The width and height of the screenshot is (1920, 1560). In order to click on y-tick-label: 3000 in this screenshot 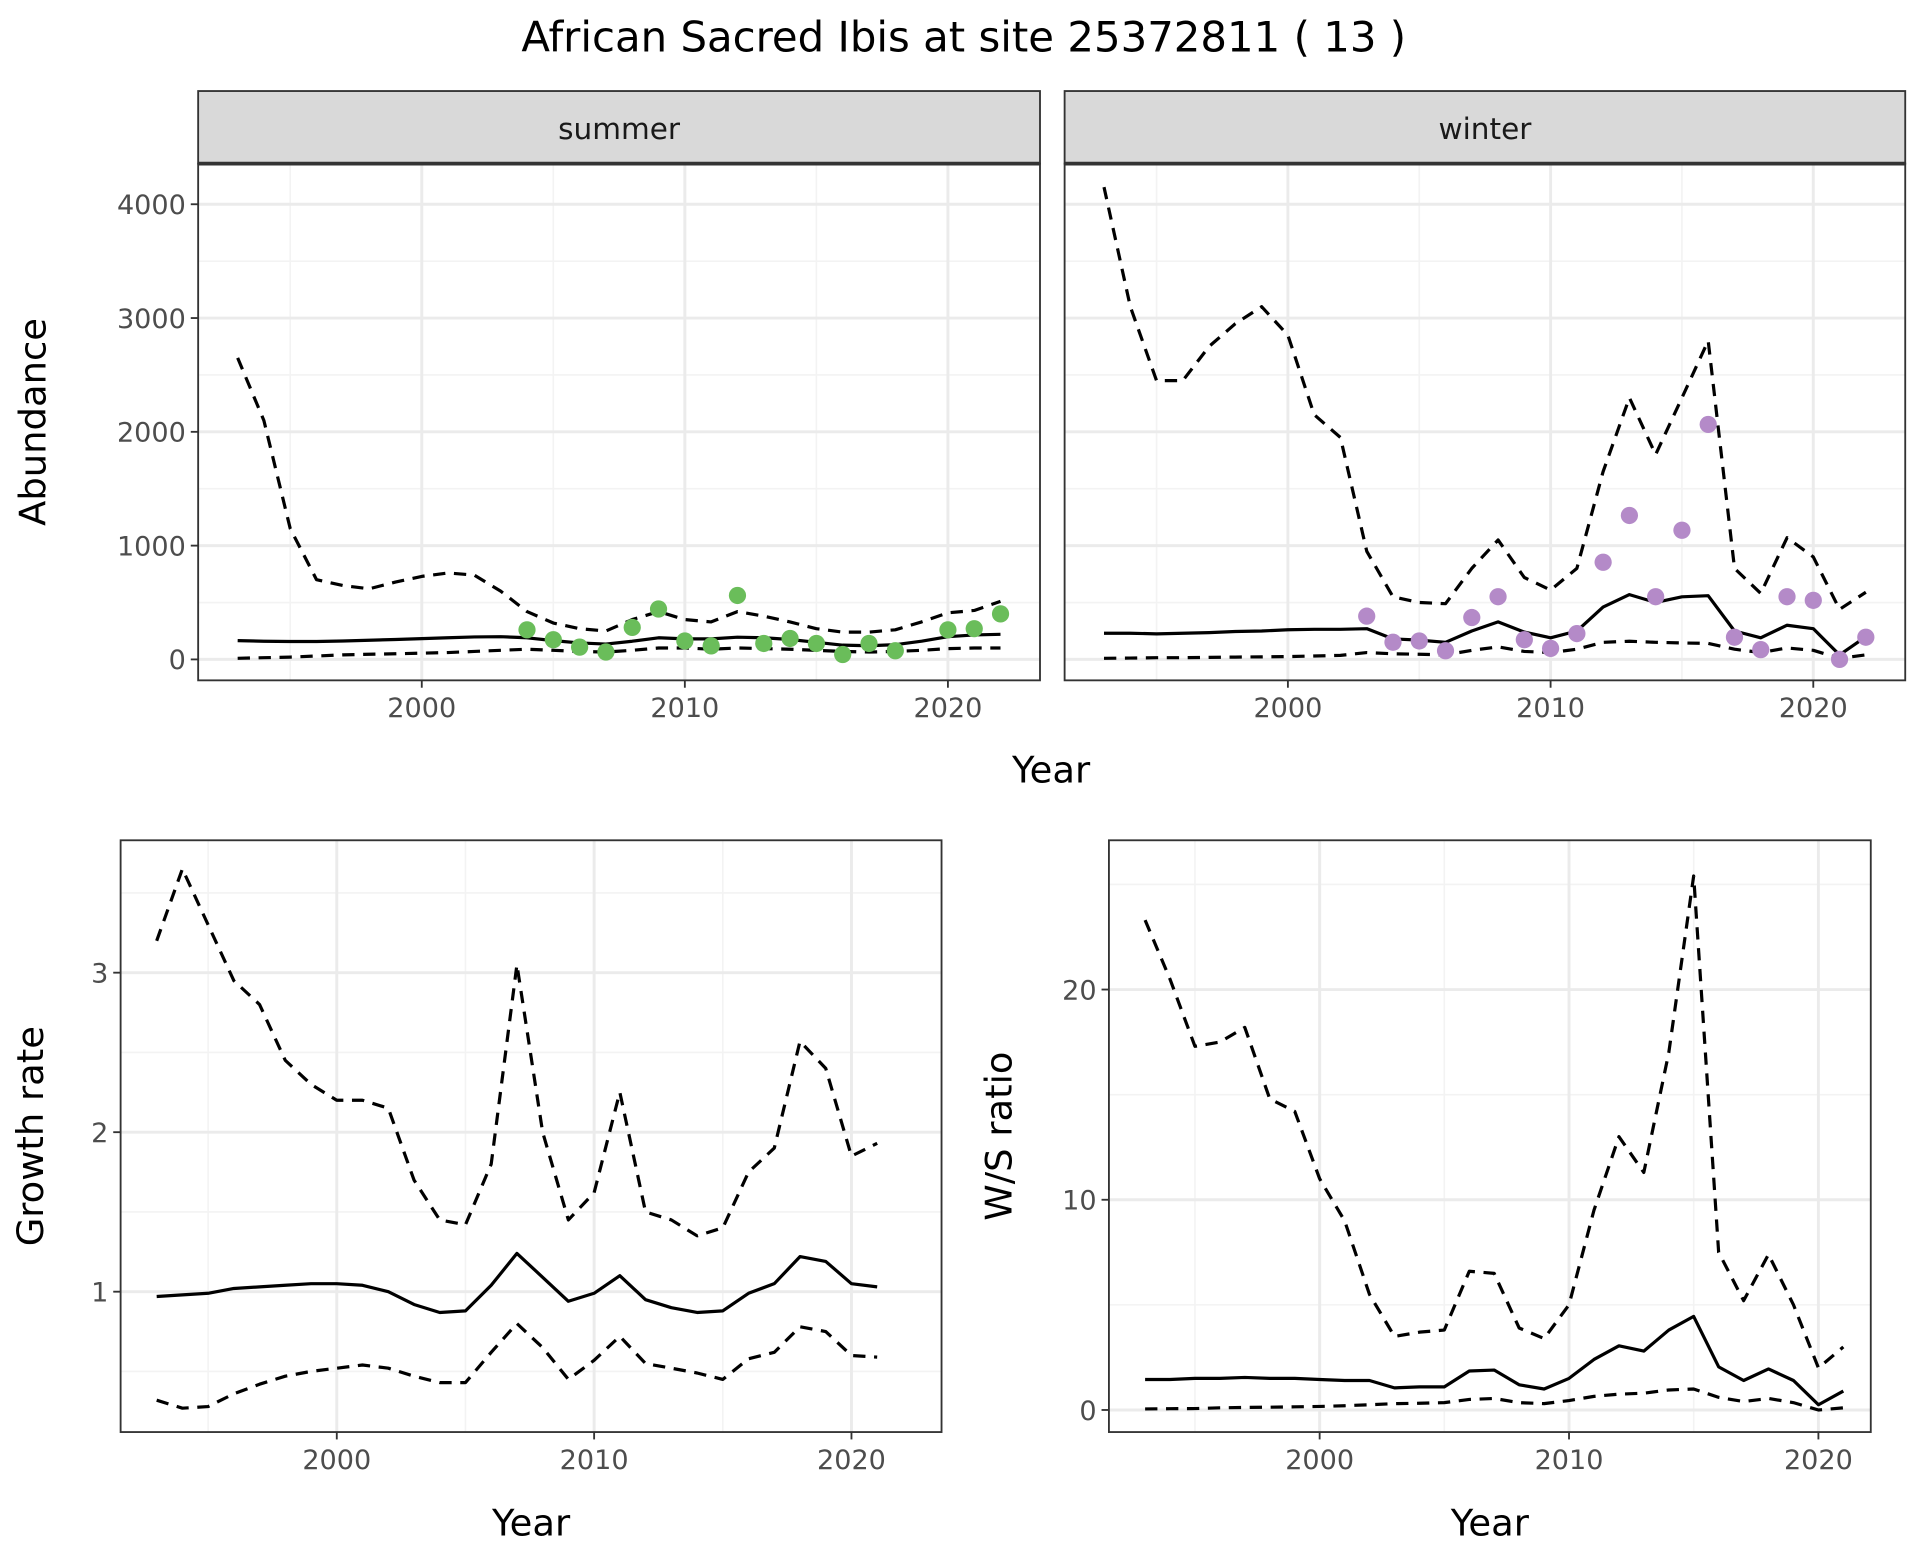, I will do `click(151, 319)`.